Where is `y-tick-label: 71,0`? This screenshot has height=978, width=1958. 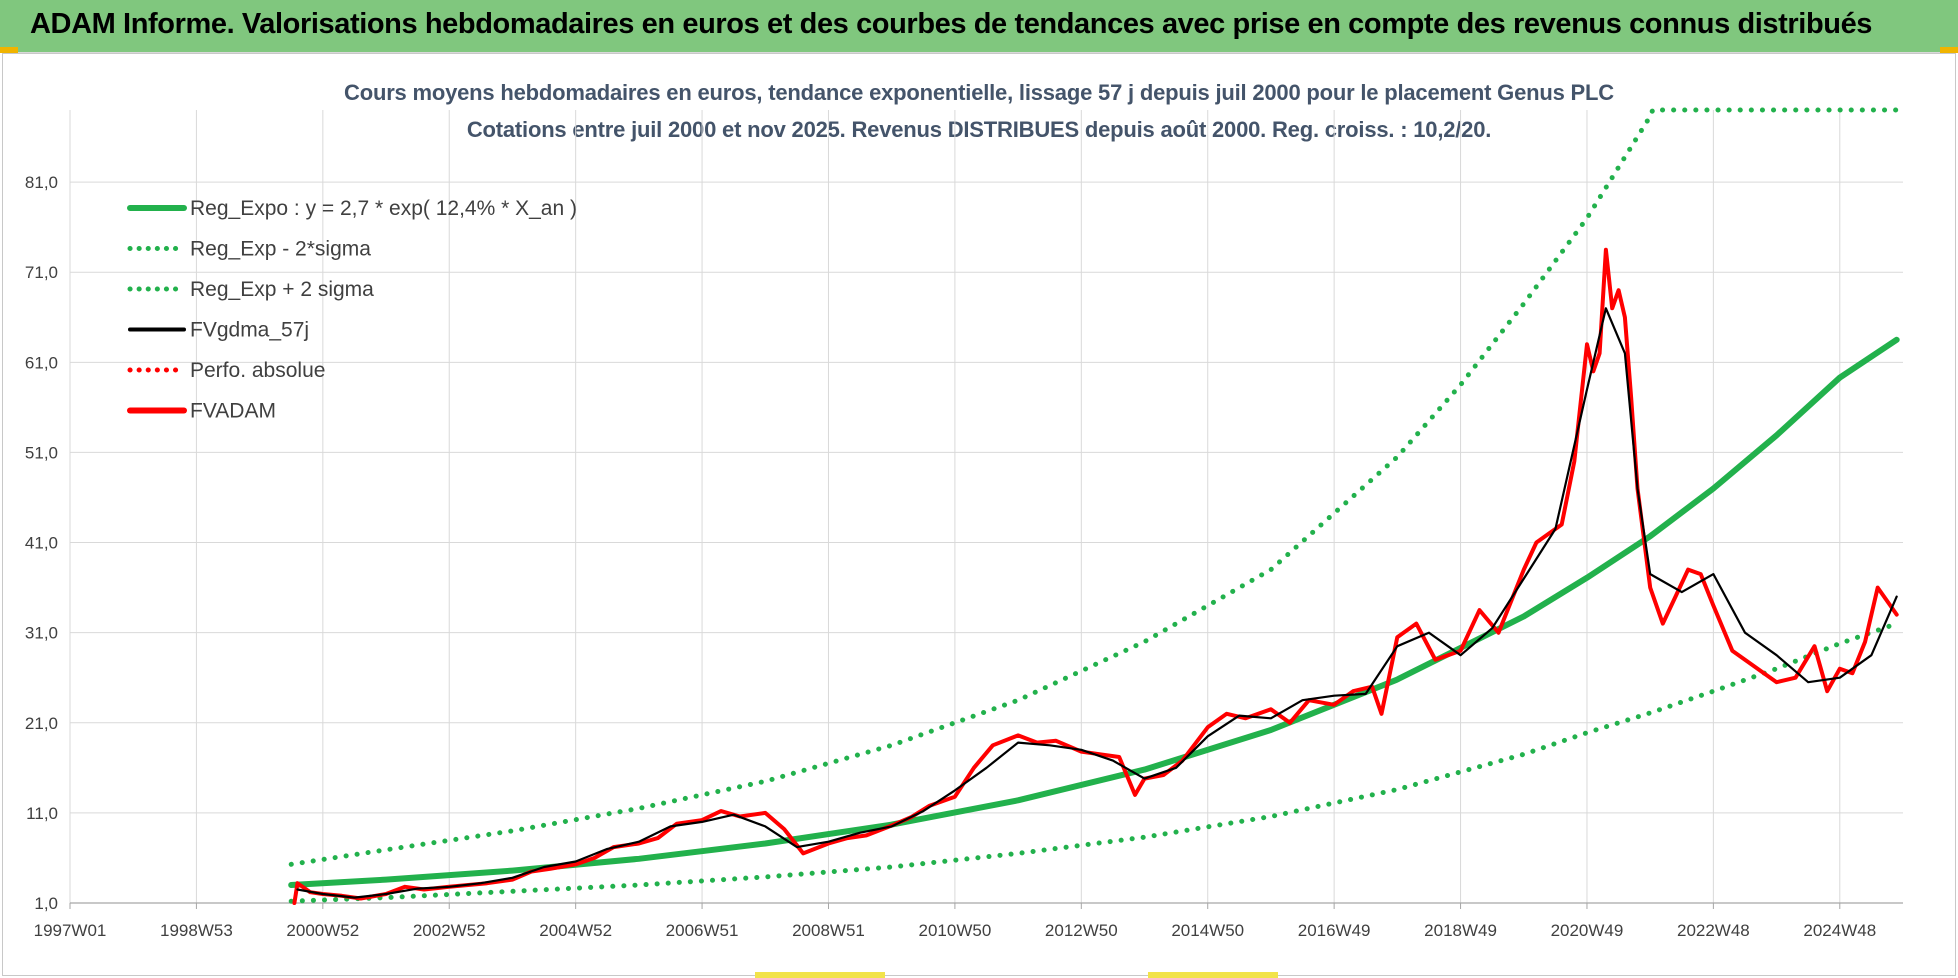 y-tick-label: 71,0 is located at coordinates (41, 272).